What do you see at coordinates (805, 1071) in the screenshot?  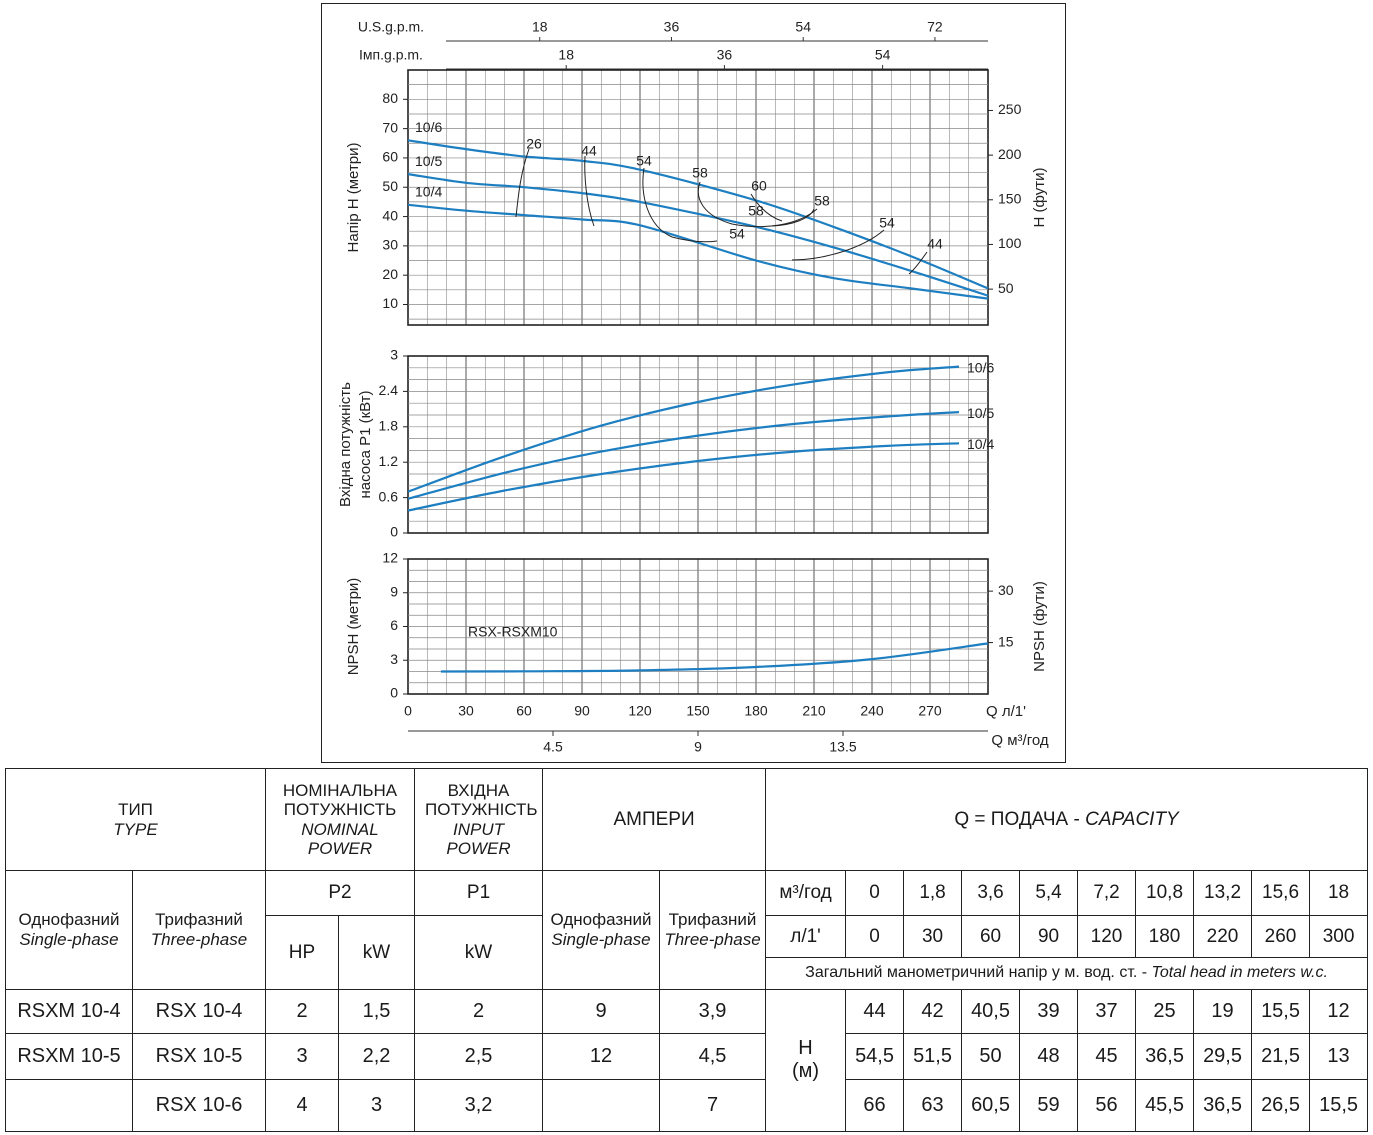 I see `h-label-unit: (м)` at bounding box center [805, 1071].